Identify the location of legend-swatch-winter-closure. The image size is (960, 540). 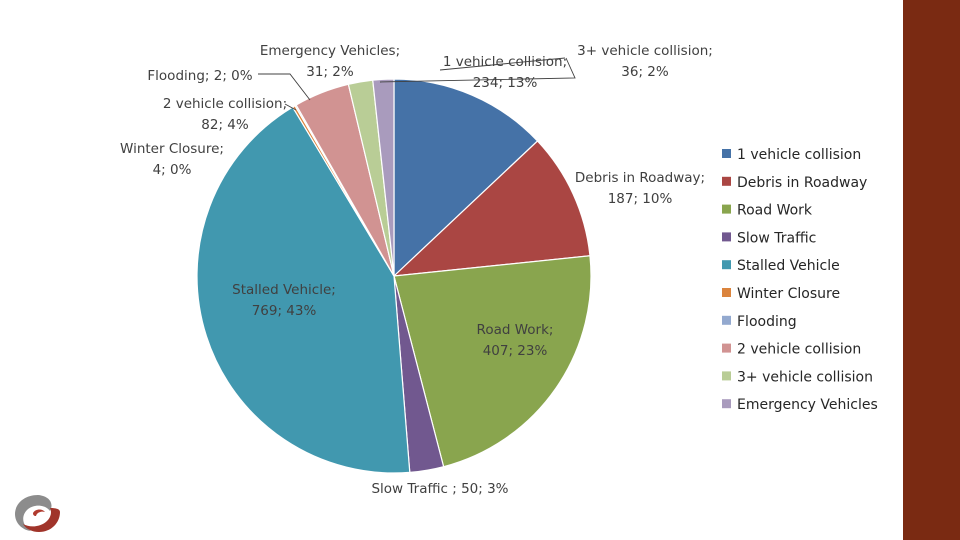
(726, 292).